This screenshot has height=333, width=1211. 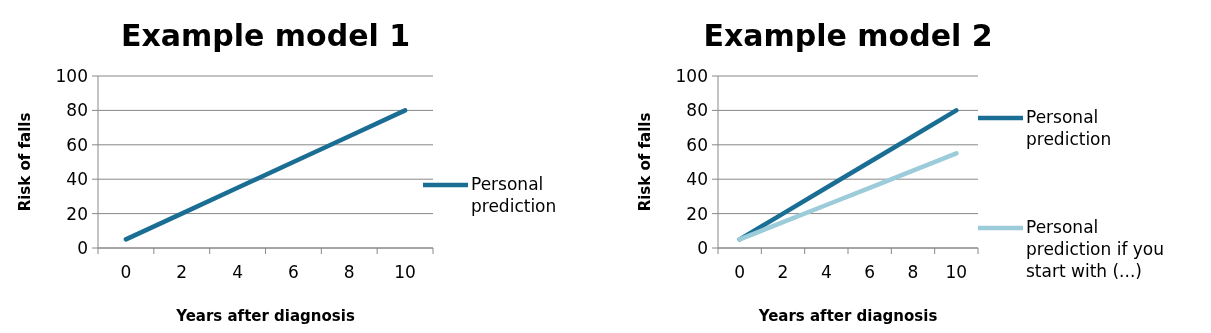 I want to click on chart-title: Example model 1, so click(x=265, y=35).